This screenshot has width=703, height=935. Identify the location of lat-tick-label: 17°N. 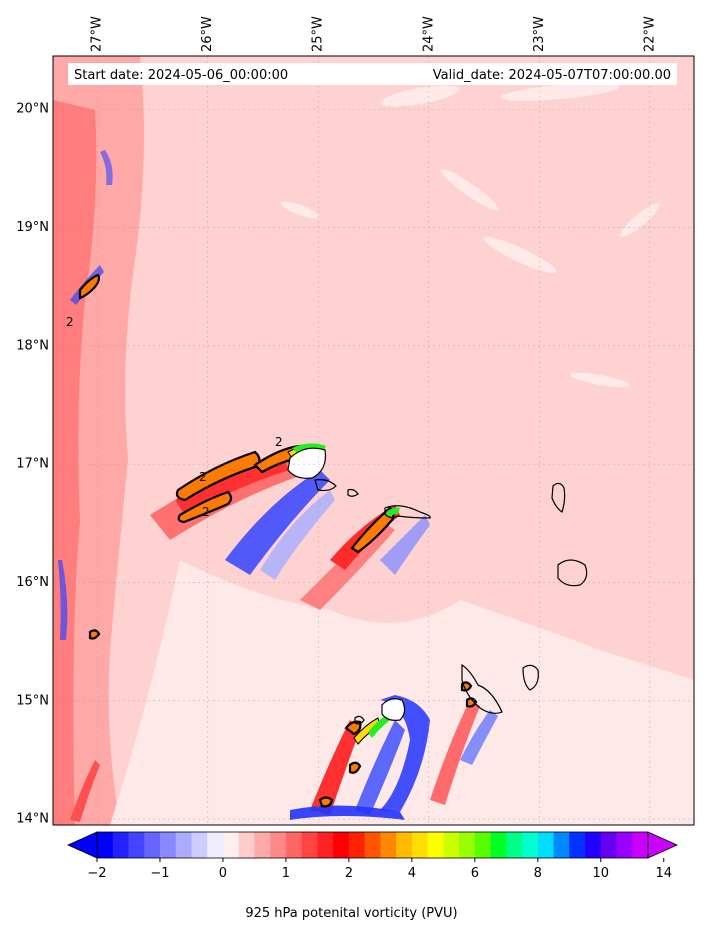
(32, 464).